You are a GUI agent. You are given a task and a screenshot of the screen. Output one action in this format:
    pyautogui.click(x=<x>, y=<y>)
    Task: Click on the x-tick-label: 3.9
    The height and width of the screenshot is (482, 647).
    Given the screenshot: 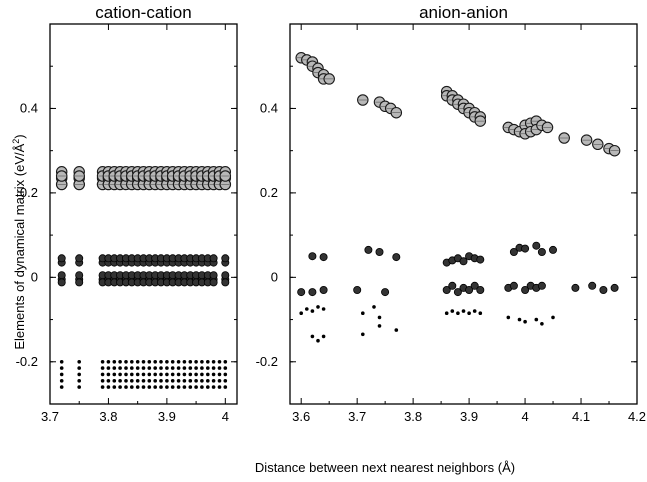 What is the action you would take?
    pyautogui.click(x=167, y=416)
    